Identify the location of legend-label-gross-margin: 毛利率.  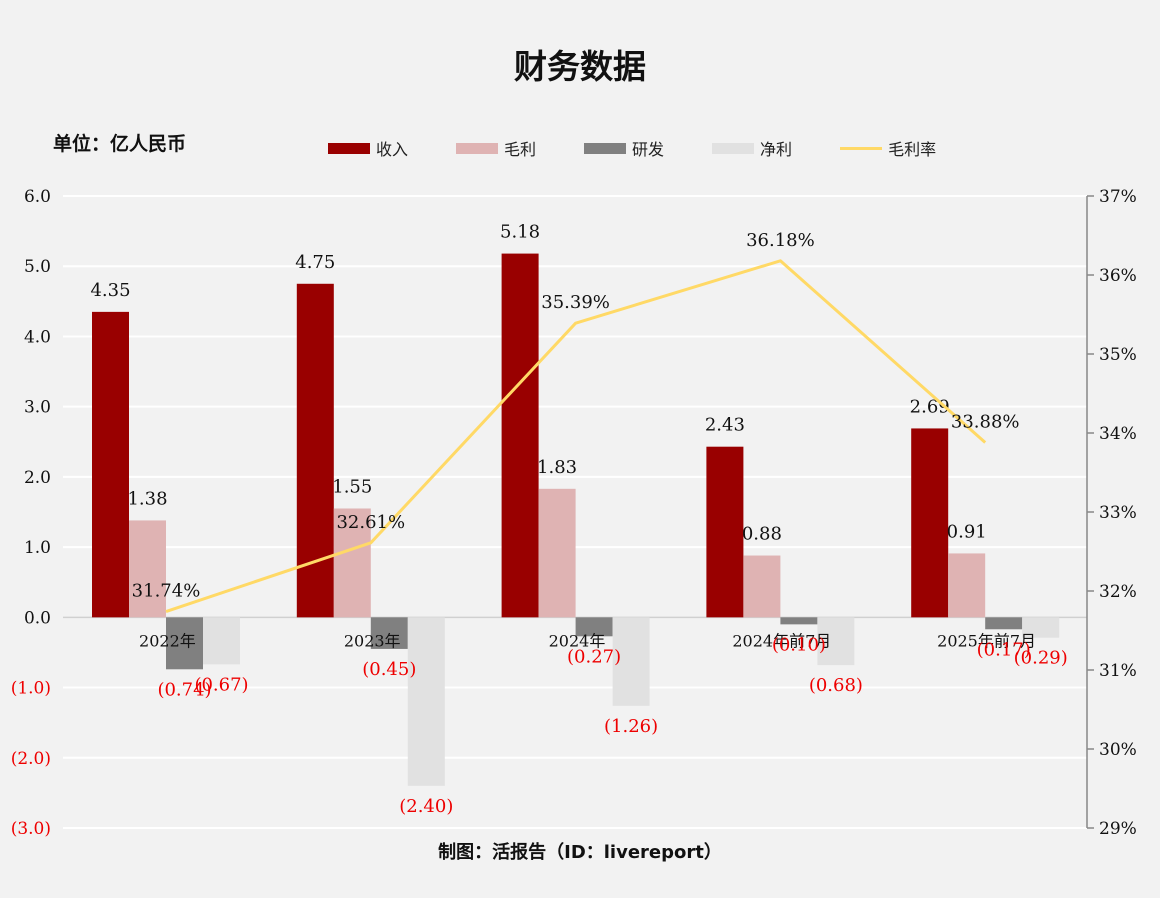
(912, 149).